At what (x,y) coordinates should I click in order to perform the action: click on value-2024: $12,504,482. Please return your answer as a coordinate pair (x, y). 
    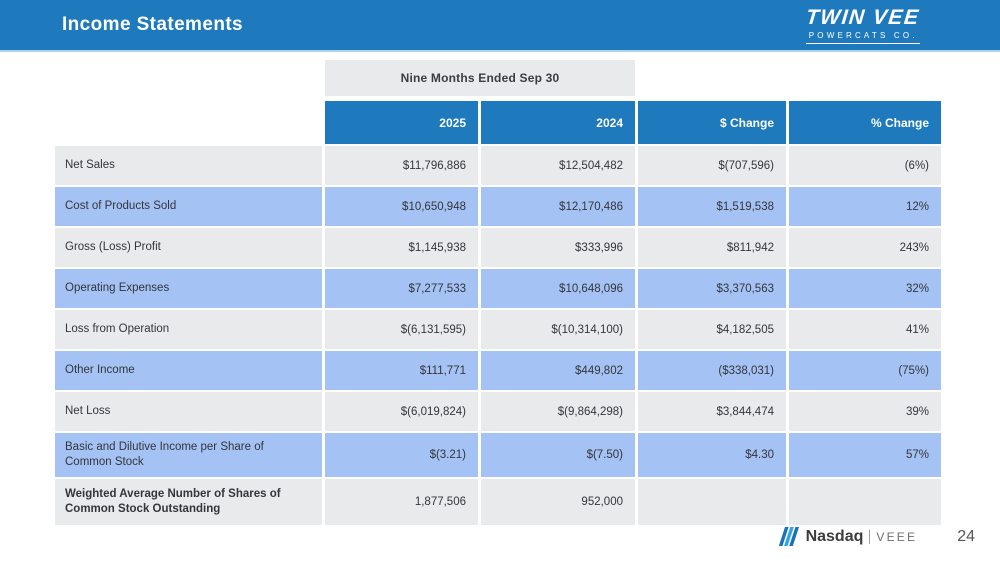
    Looking at the image, I should click on (558, 165).